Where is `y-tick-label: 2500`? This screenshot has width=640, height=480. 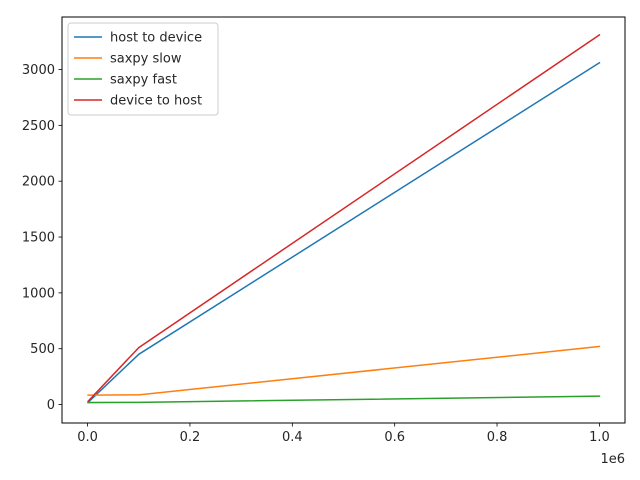 y-tick-label: 2500 is located at coordinates (38, 126).